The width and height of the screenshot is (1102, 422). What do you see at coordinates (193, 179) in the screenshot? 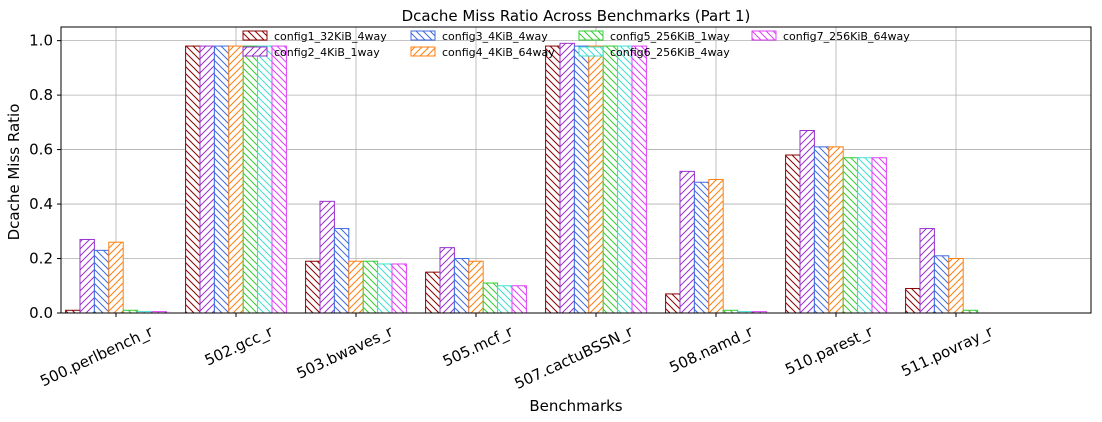
I see `bar-config1-32kib-4way-502-gcc-r` at bounding box center [193, 179].